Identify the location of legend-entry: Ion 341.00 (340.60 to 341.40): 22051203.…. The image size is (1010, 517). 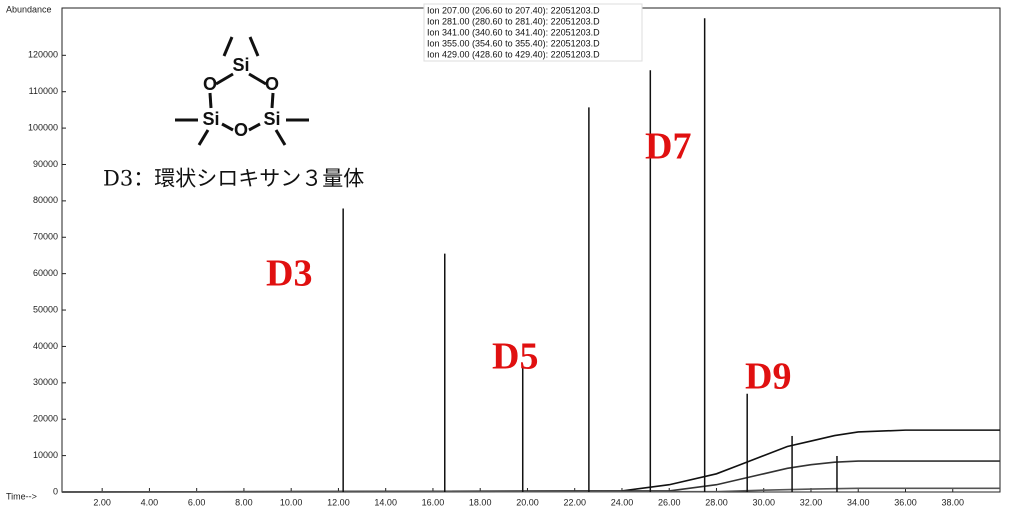
(513, 32).